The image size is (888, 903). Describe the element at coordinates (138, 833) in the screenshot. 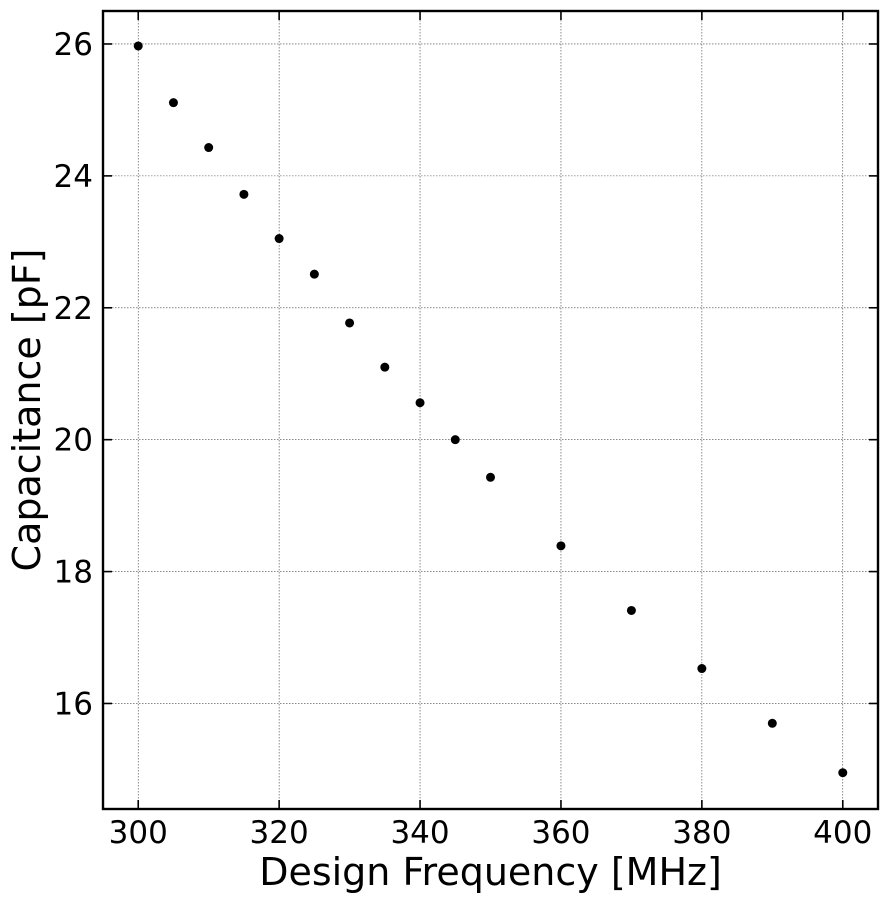

I see `x-tick-label: 300` at that location.